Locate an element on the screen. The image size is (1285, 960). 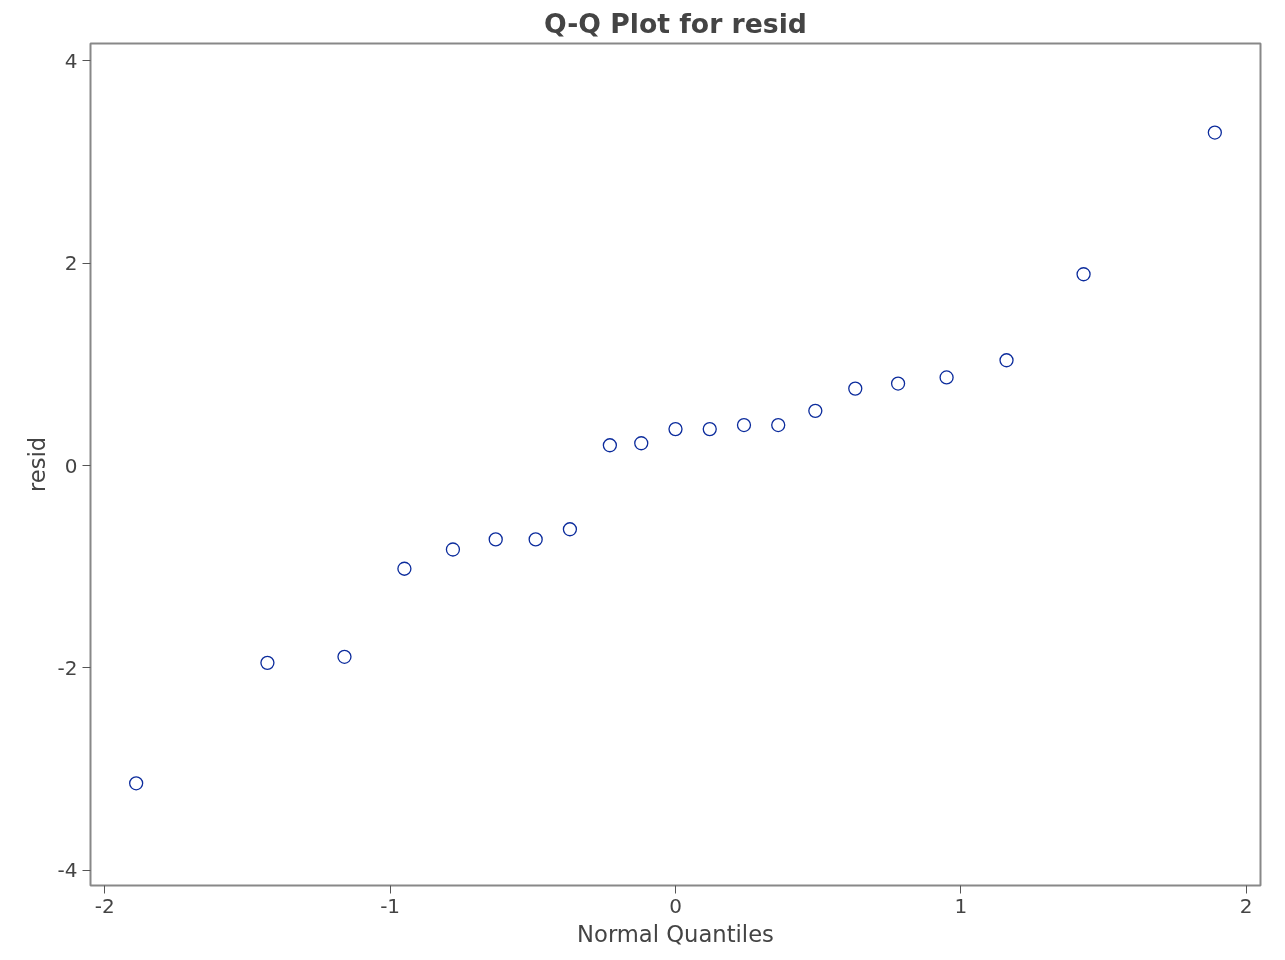
x-tick-label: 0 is located at coordinates (675, 905).